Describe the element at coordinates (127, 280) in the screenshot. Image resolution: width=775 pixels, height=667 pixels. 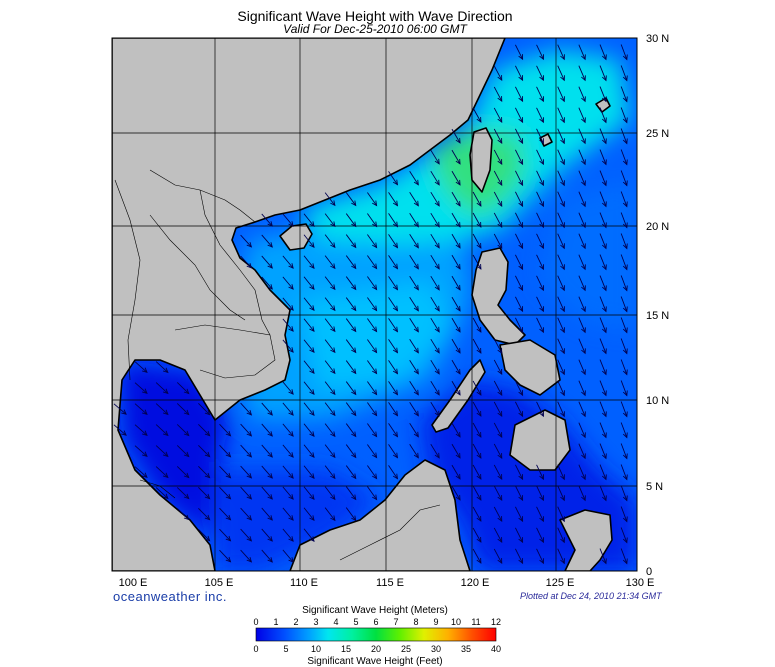
I see `border-myanmar` at that location.